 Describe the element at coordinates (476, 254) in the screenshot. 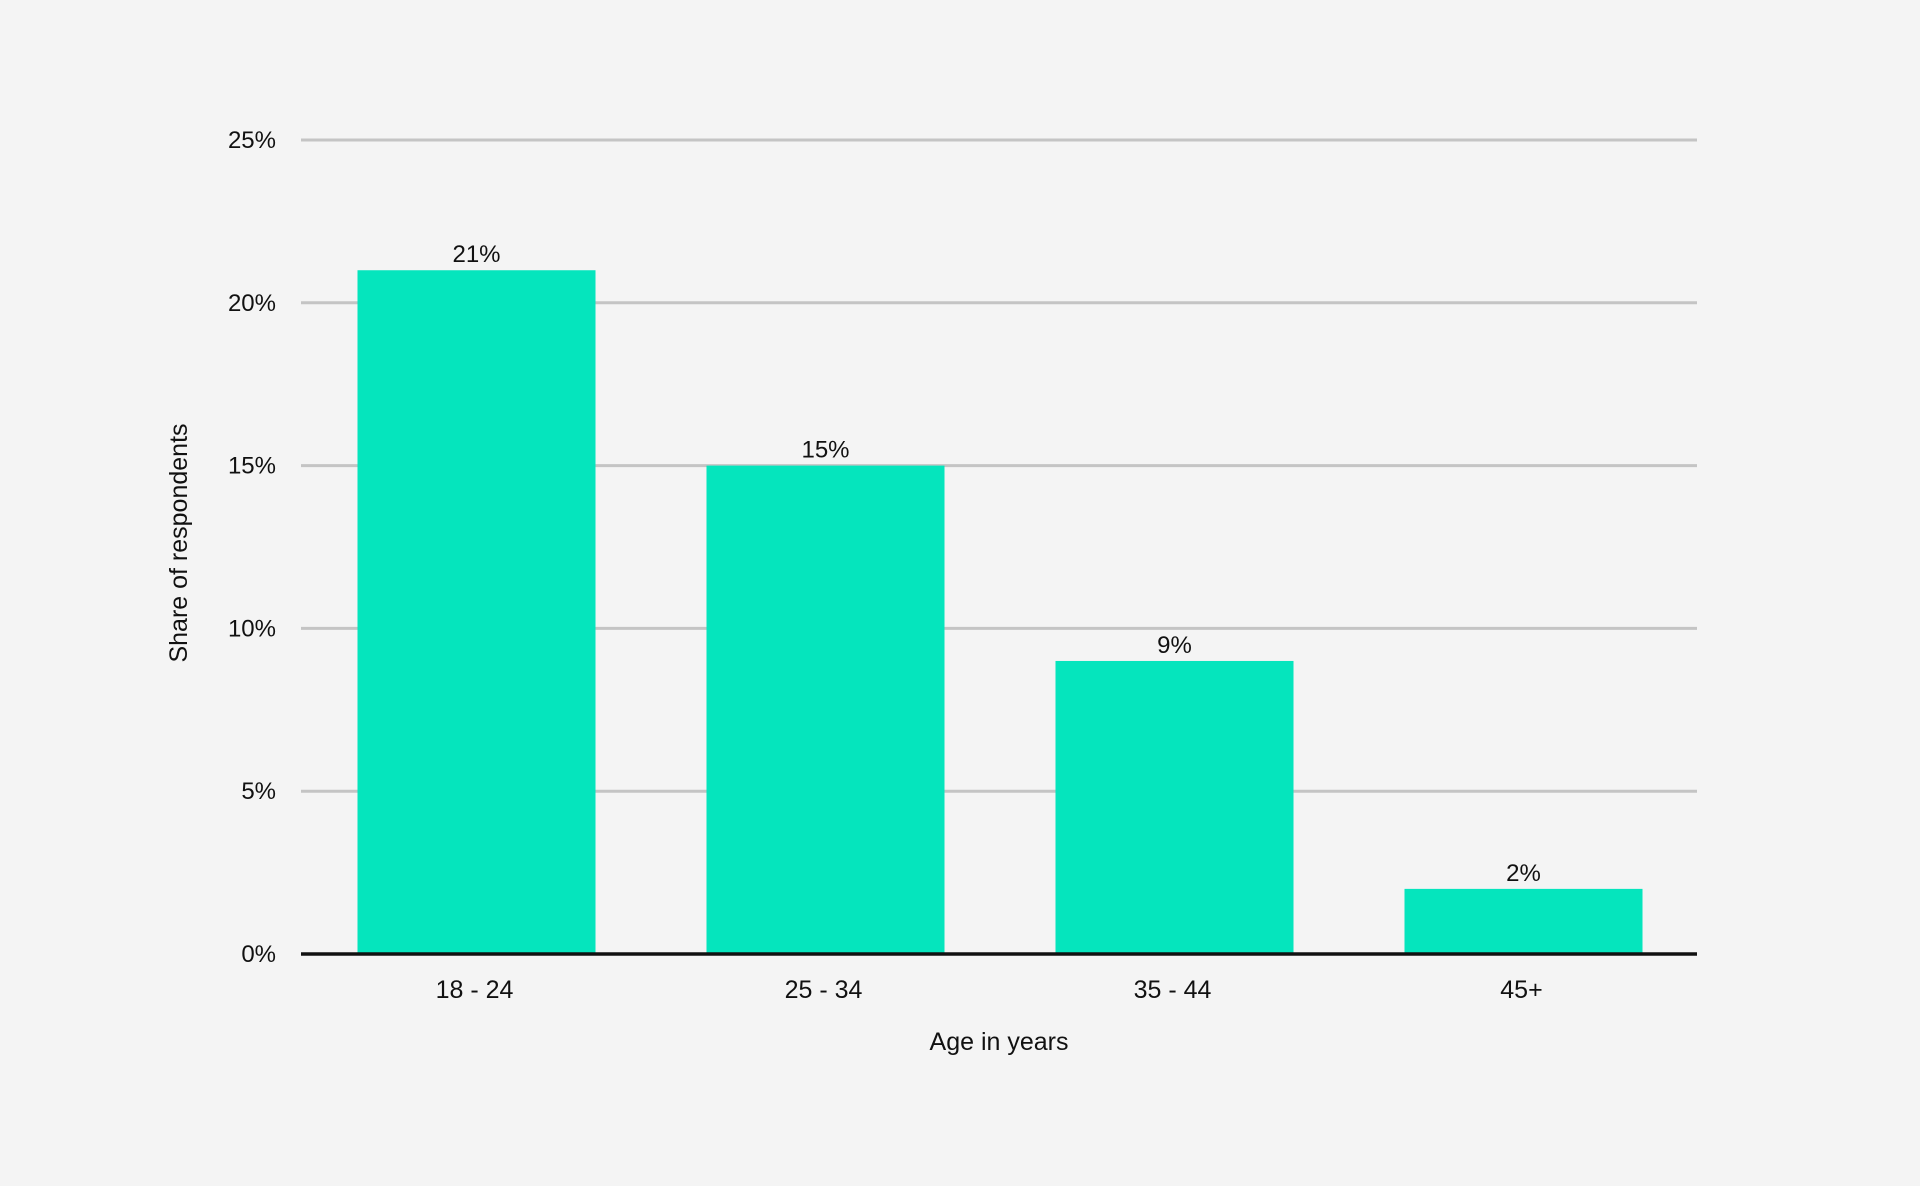

I see `bar-value-label: 21%` at that location.